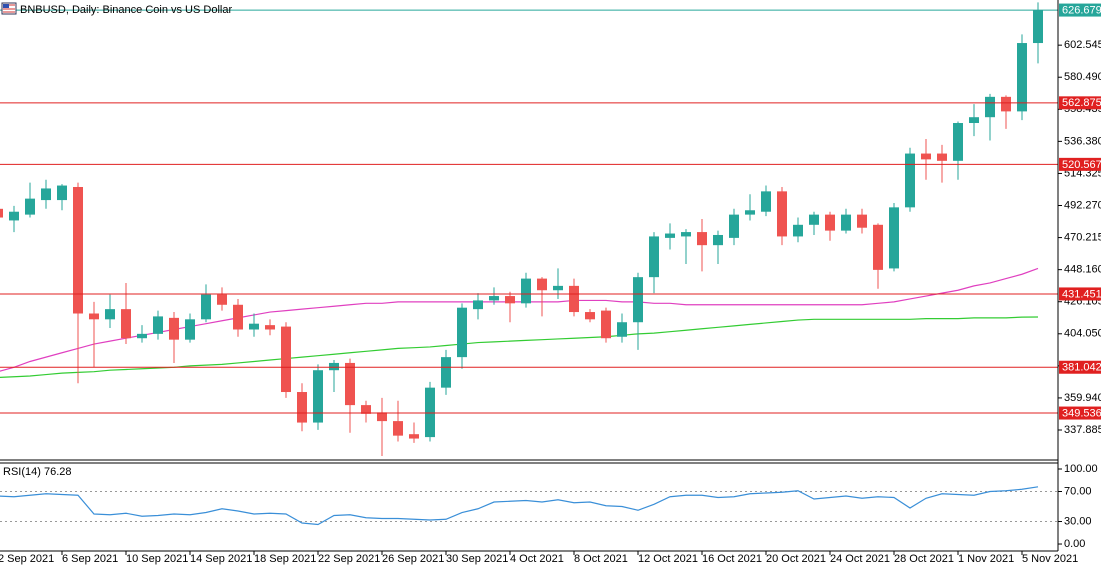 The height and width of the screenshot is (565, 1101). What do you see at coordinates (537, 559) in the screenshot?
I see `x-tick-label: 4 Oct 2021` at bounding box center [537, 559].